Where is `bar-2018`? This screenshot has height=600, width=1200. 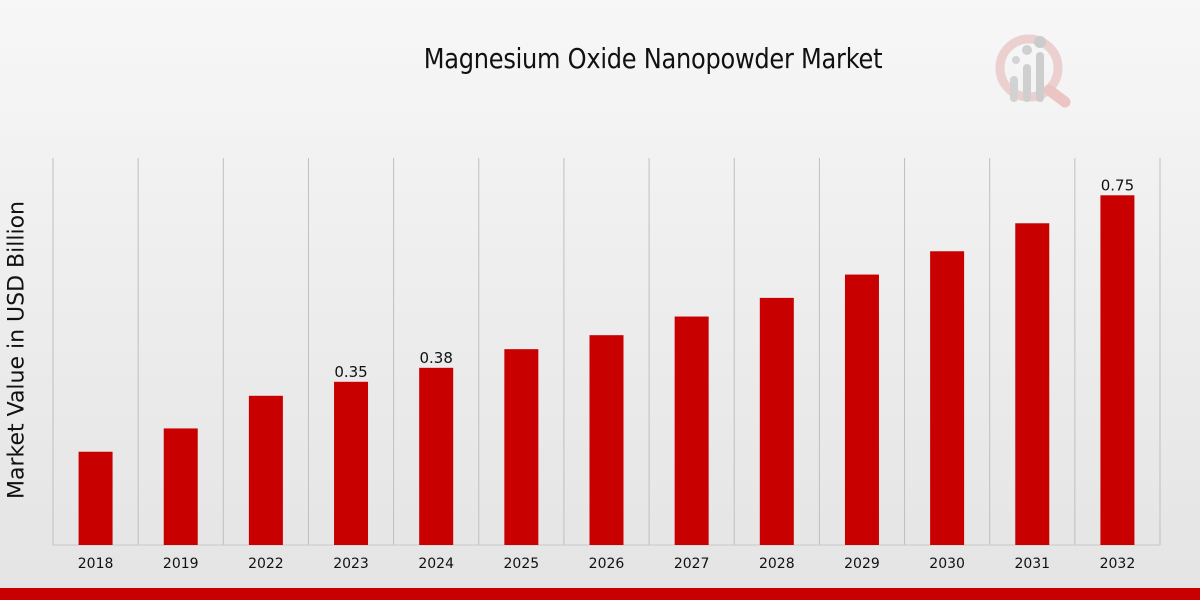
bar-2018 is located at coordinates (95, 498).